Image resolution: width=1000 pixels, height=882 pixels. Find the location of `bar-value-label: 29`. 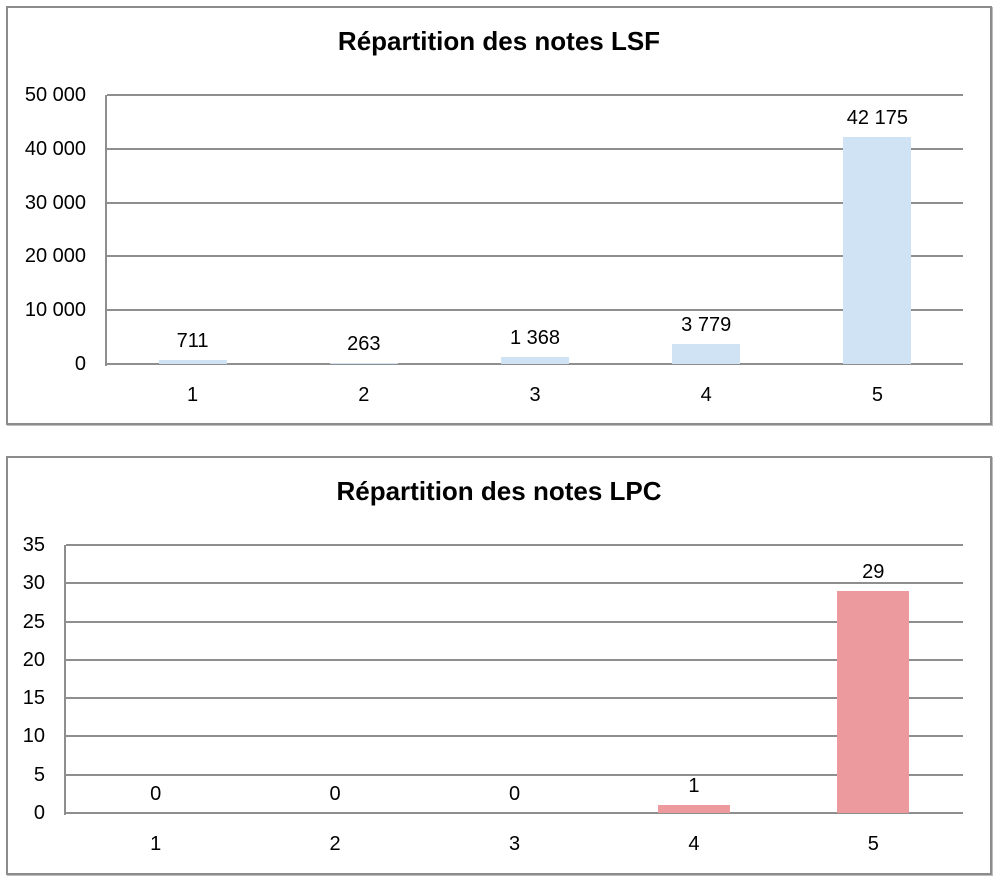

bar-value-label: 29 is located at coordinates (873, 571).